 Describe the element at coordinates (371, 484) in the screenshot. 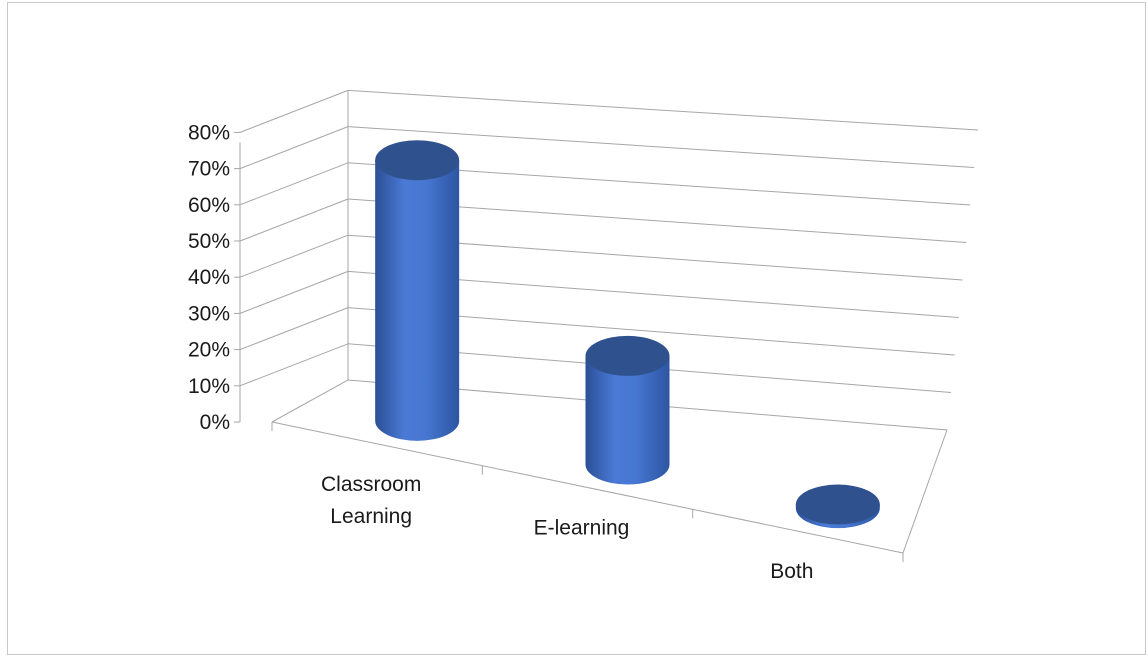

I see `x-category-label-line: Classroom` at that location.